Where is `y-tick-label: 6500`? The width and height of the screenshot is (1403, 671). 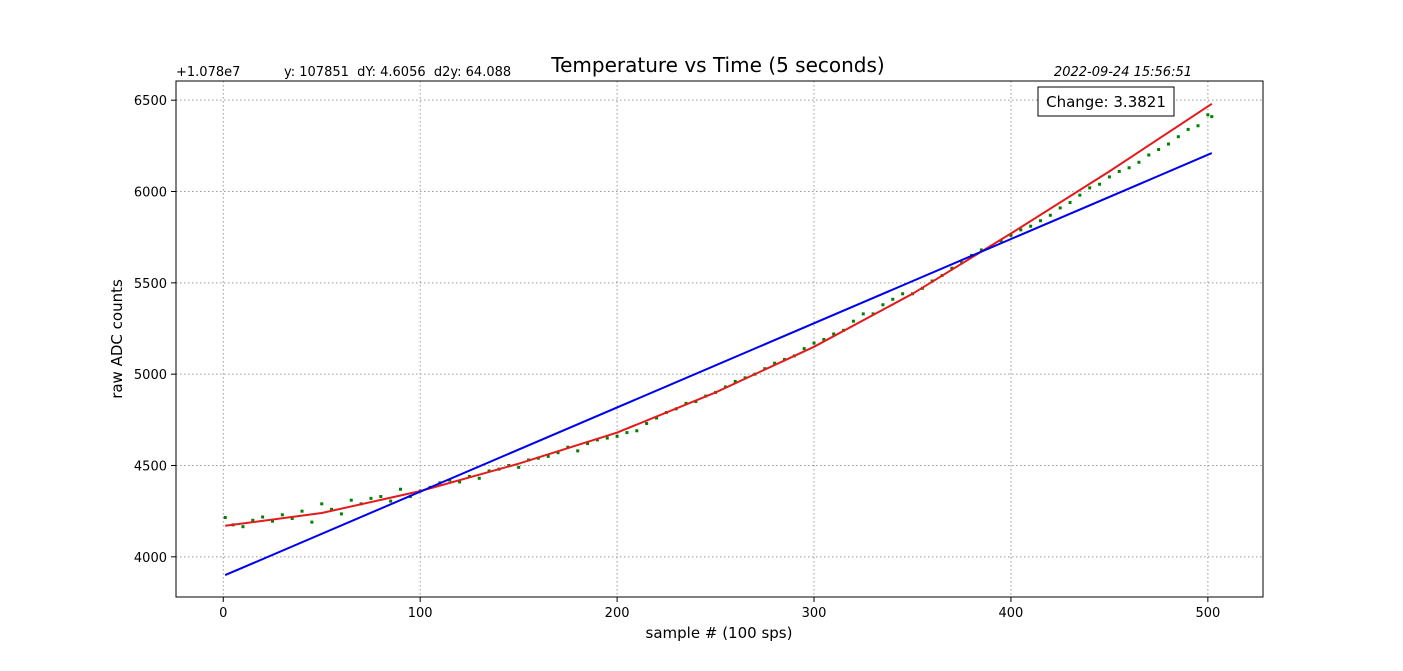
y-tick-label: 6500 is located at coordinates (150, 101).